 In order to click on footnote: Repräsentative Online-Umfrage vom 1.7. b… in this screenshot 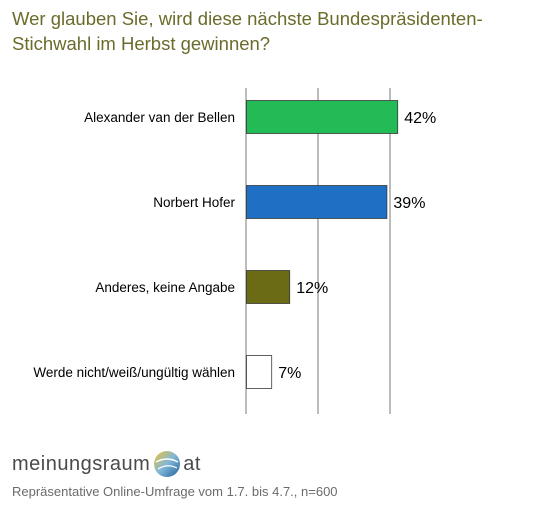, I will do `click(175, 491)`.